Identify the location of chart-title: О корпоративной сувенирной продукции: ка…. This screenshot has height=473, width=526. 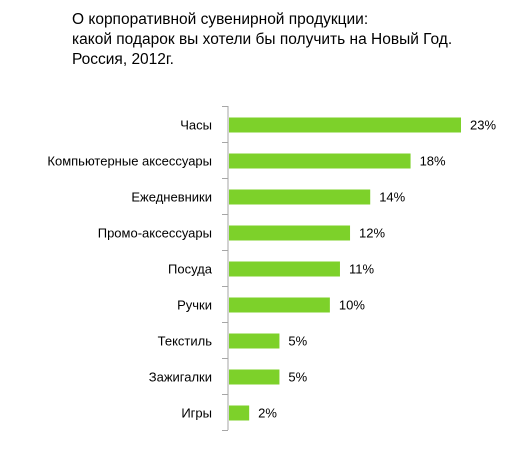
(292, 40).